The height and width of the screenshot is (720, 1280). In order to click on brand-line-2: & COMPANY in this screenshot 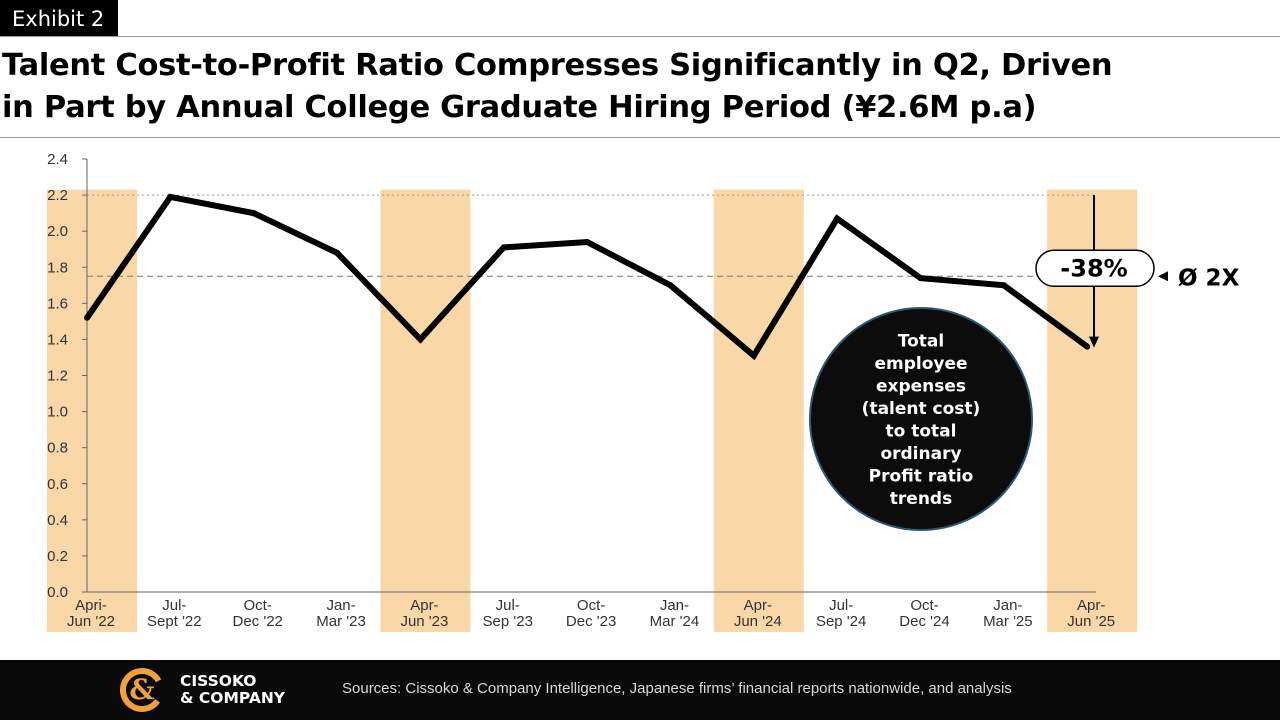, I will do `click(233, 698)`.